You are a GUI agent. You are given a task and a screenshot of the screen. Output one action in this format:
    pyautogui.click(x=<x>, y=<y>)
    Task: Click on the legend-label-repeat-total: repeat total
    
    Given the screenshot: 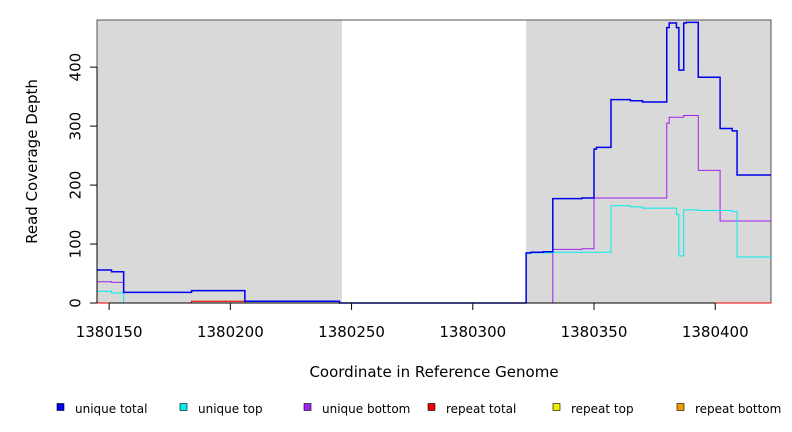 What is the action you would take?
    pyautogui.click(x=481, y=409)
    